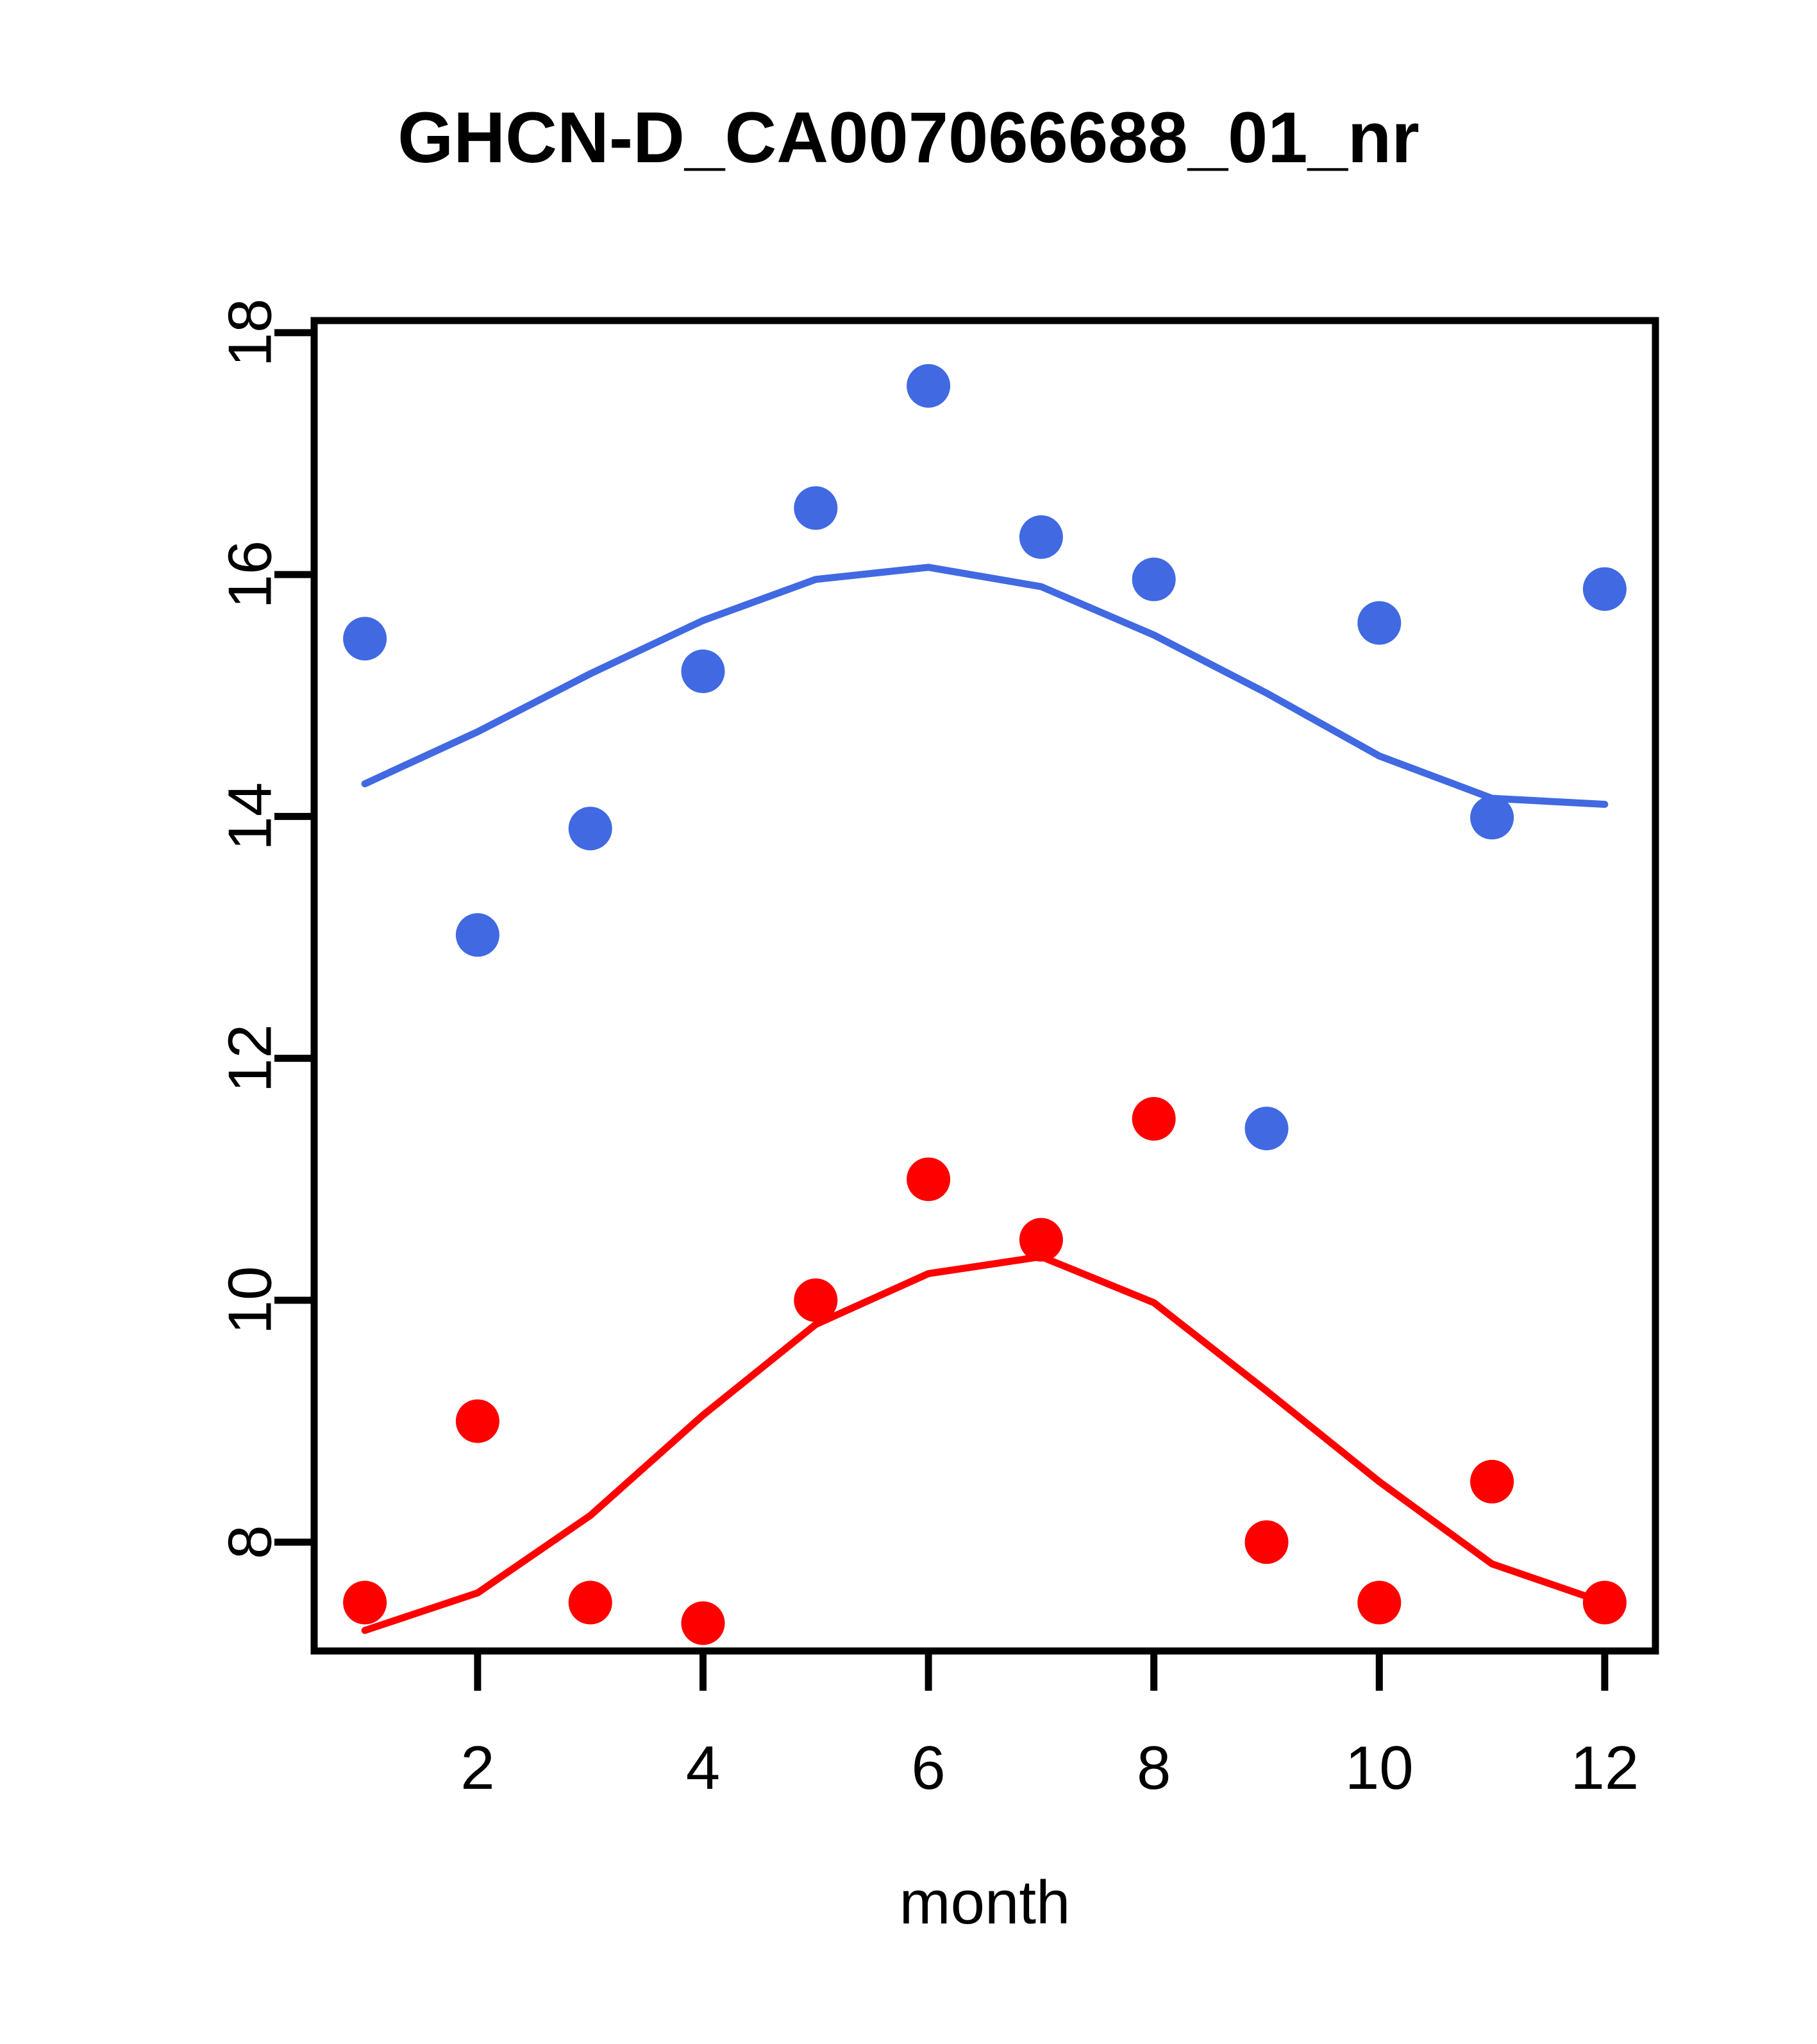 The width and height of the screenshot is (1817, 2044). What do you see at coordinates (250, 1300) in the screenshot?
I see `y-tick-label: 10` at bounding box center [250, 1300].